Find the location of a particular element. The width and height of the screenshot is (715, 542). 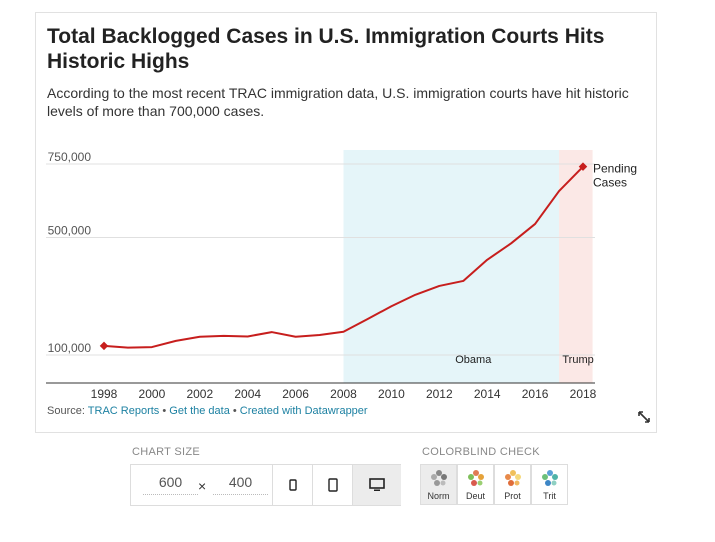

y-tick-label: 500,000 is located at coordinates (70, 230).